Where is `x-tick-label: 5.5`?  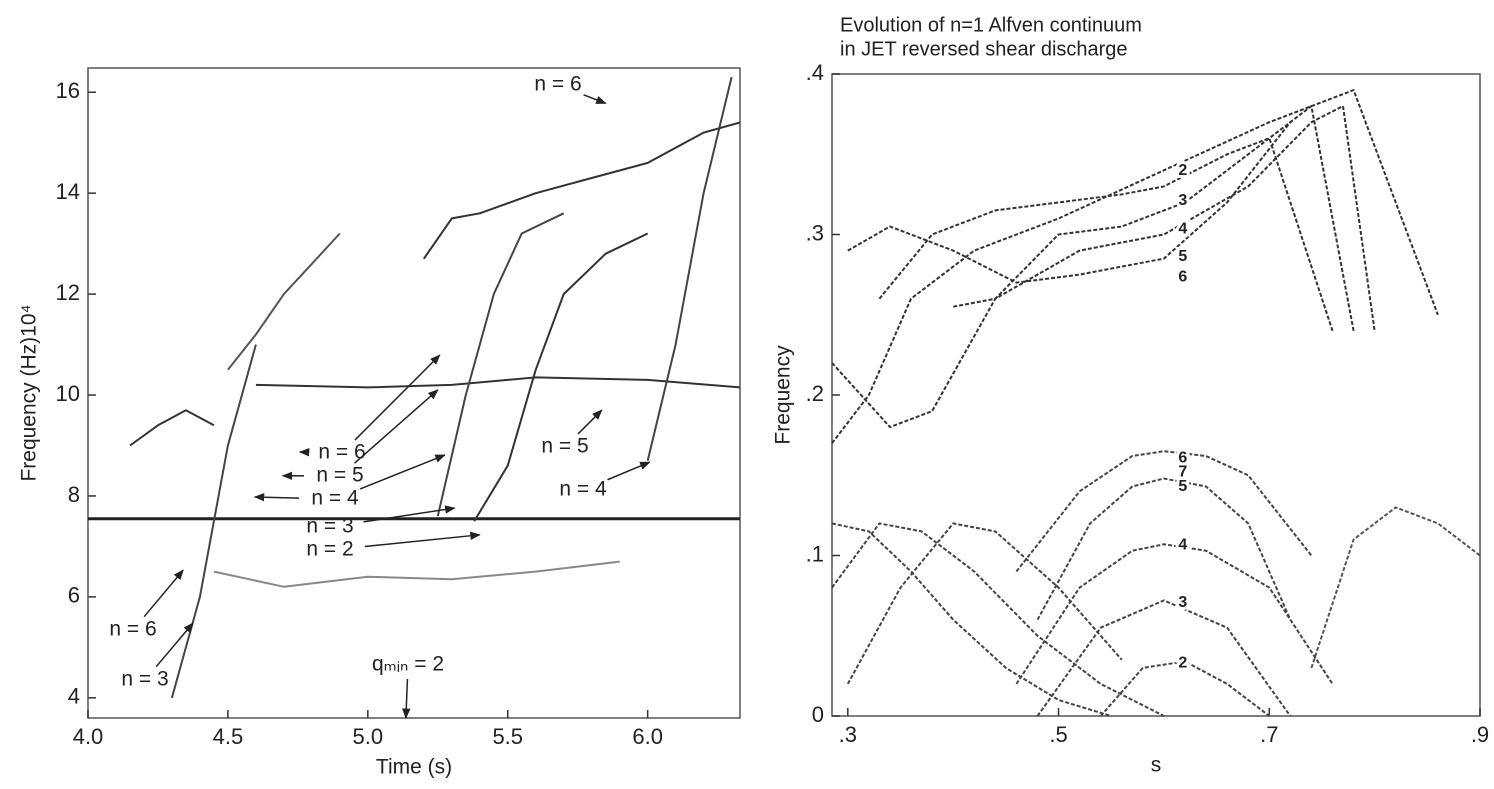
x-tick-label: 5.5 is located at coordinates (507, 736).